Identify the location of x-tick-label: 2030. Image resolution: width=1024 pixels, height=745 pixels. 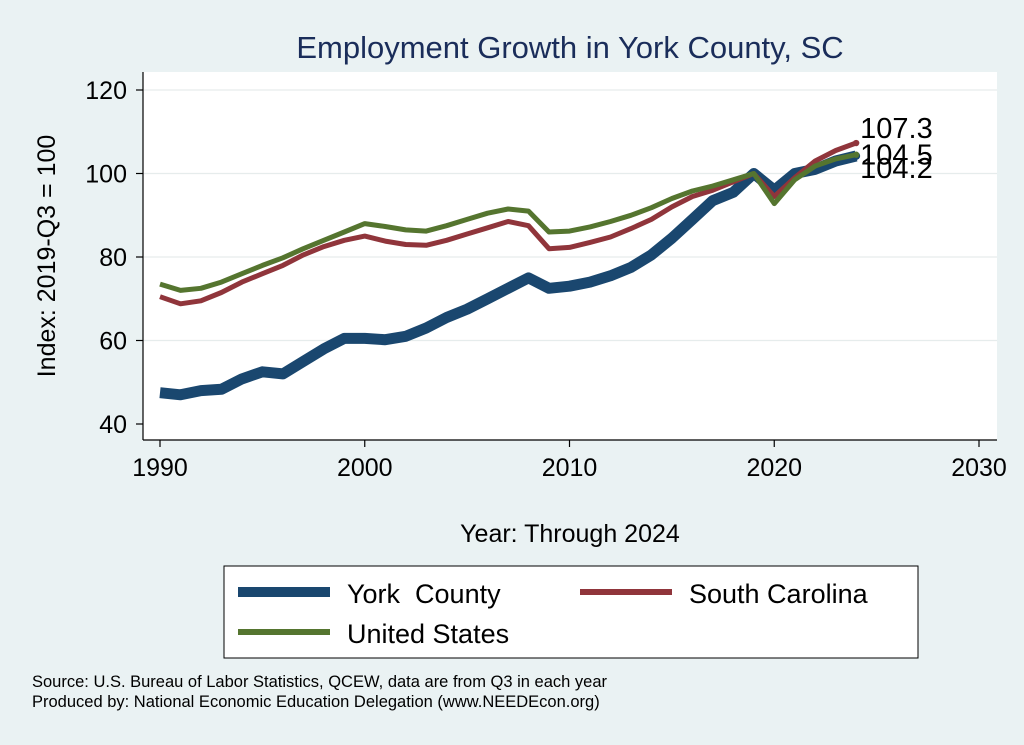
(979, 468).